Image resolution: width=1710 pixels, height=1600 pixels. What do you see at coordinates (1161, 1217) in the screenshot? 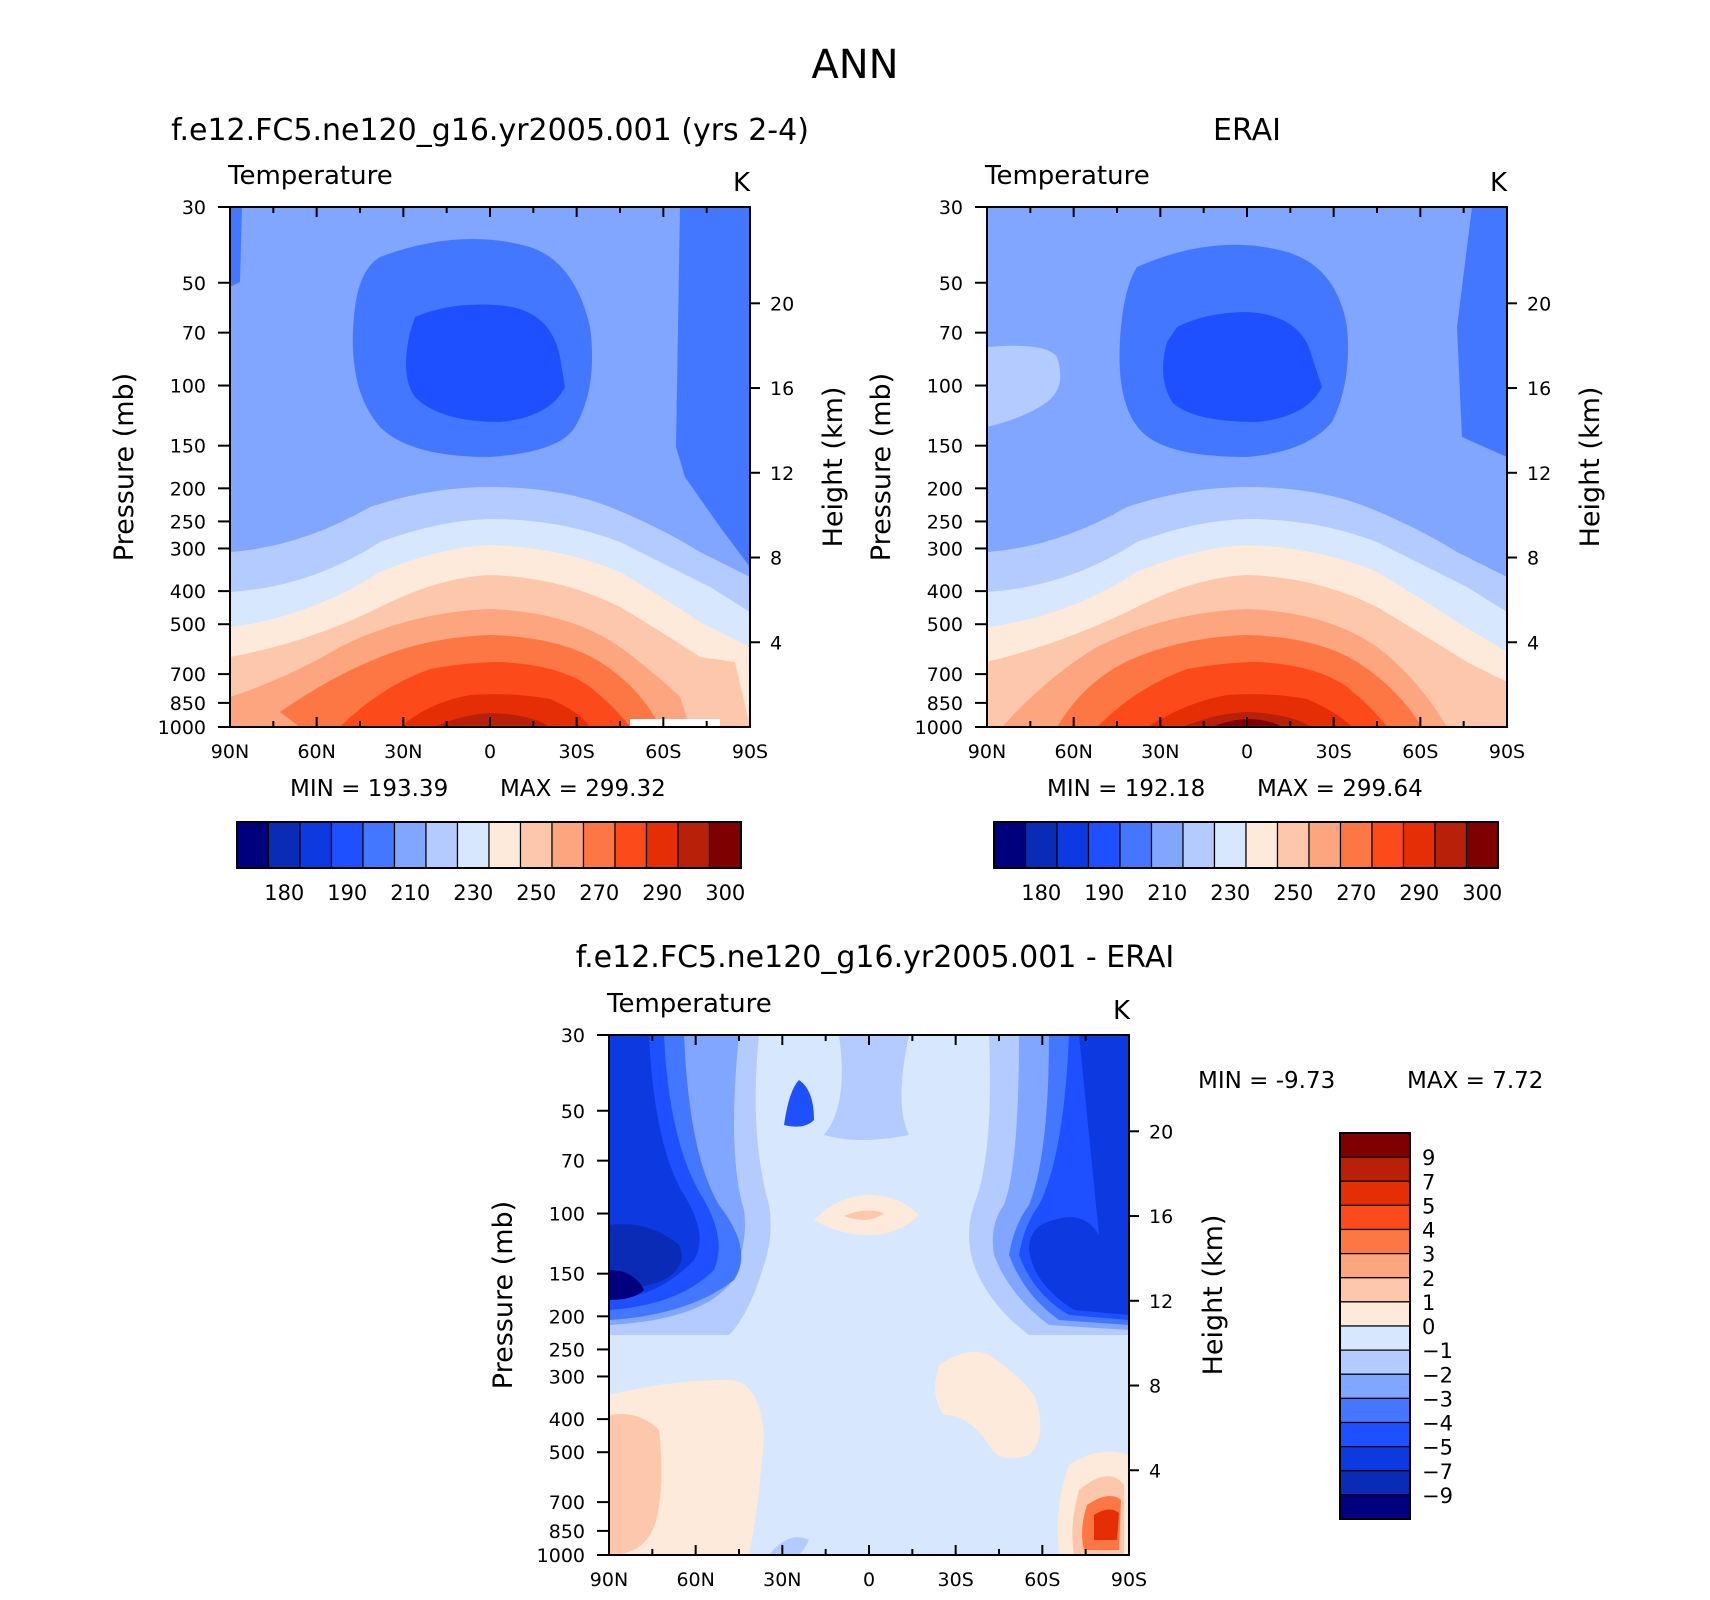
I see `y-right-tick-label: 16` at bounding box center [1161, 1217].